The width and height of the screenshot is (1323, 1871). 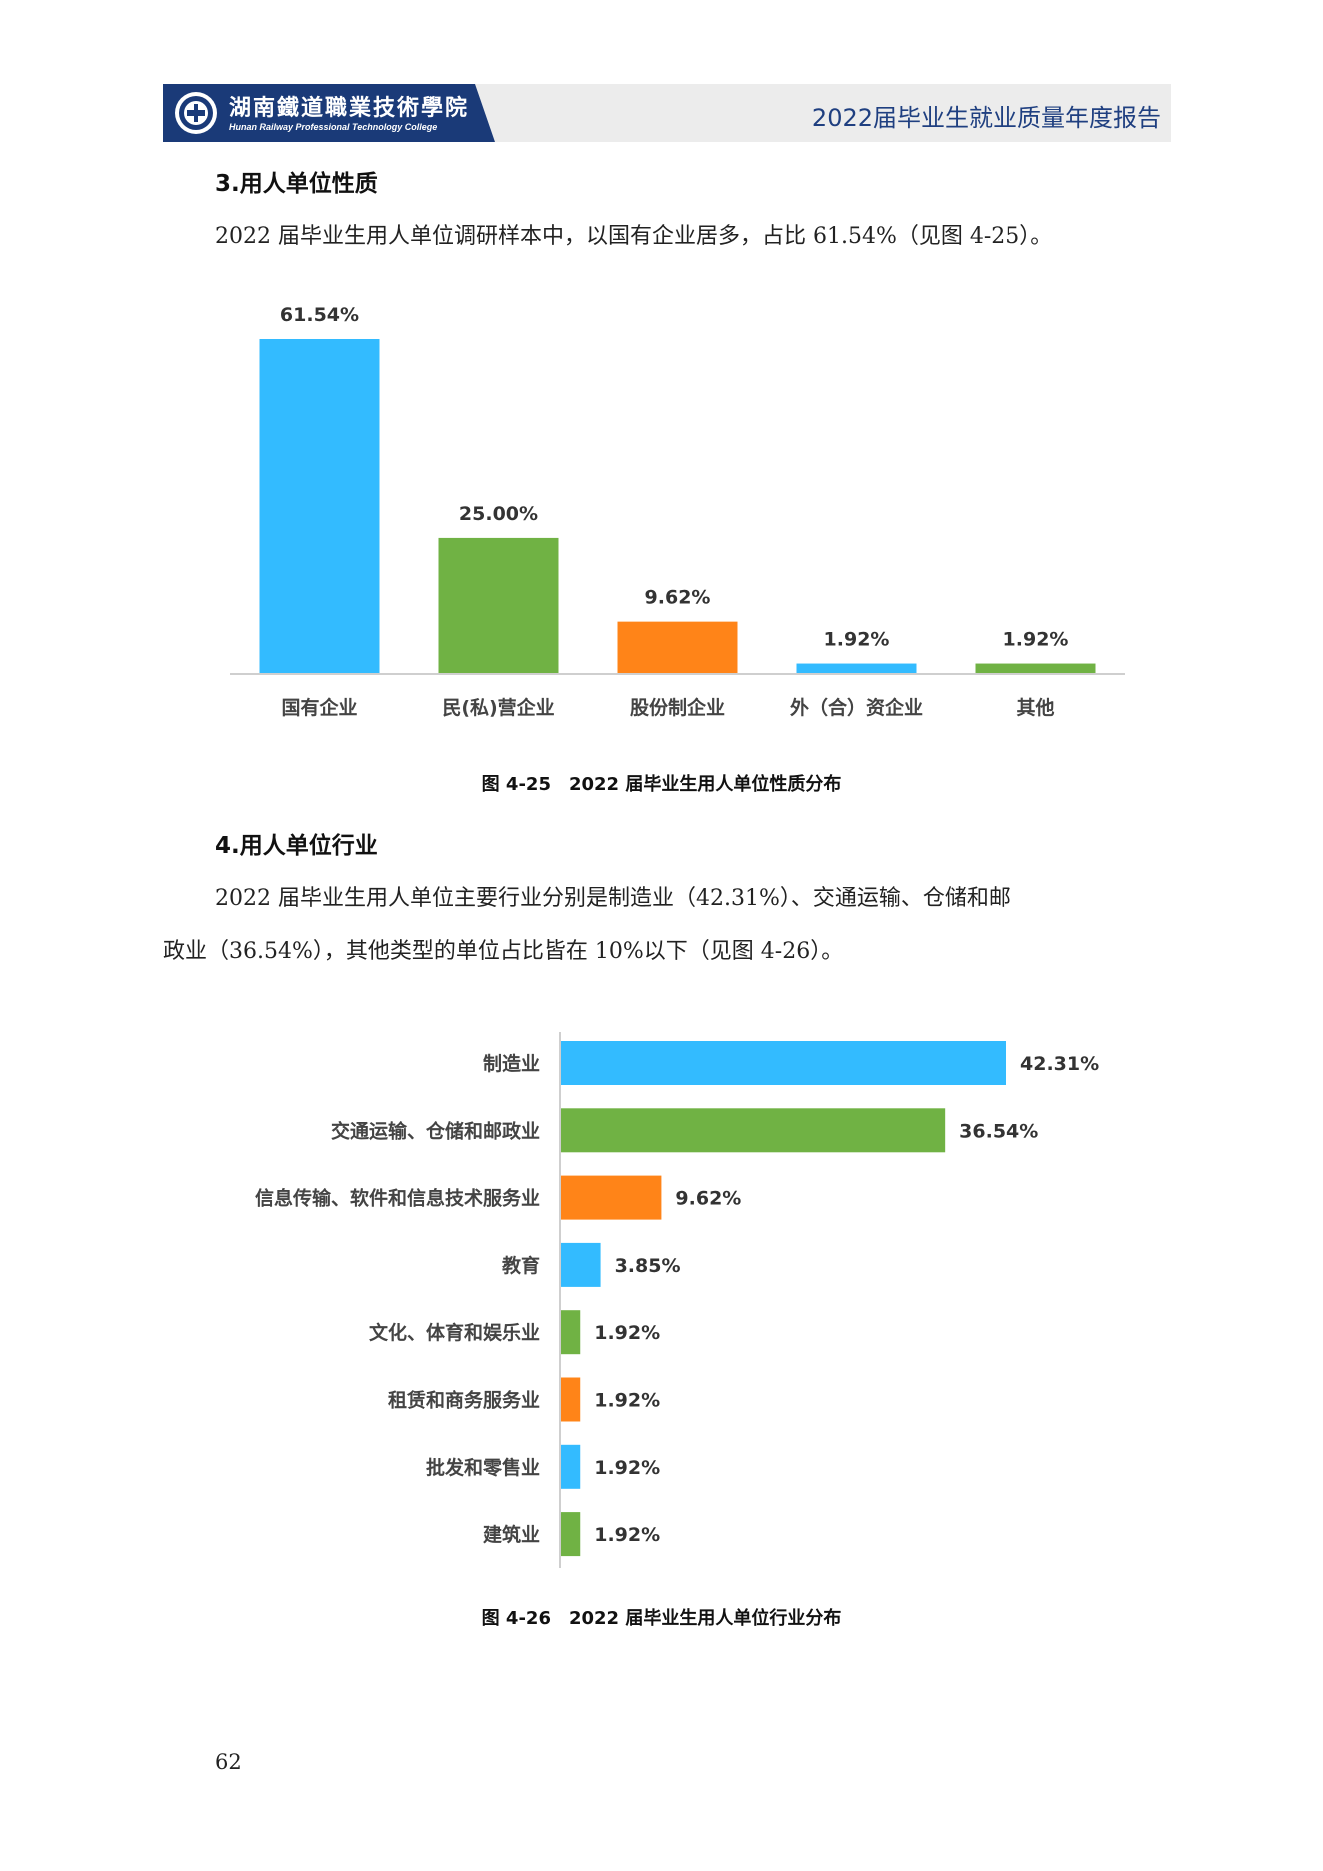 I want to click on school-logo-icon, so click(x=196, y=113).